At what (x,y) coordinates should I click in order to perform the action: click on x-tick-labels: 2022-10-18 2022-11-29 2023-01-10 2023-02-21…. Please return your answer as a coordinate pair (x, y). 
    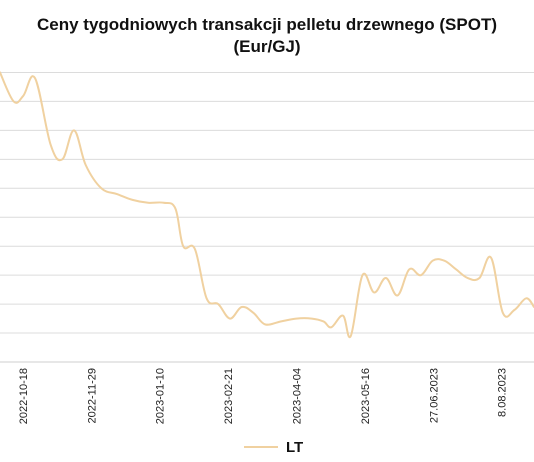
    Looking at the image, I should click on (263, 396).